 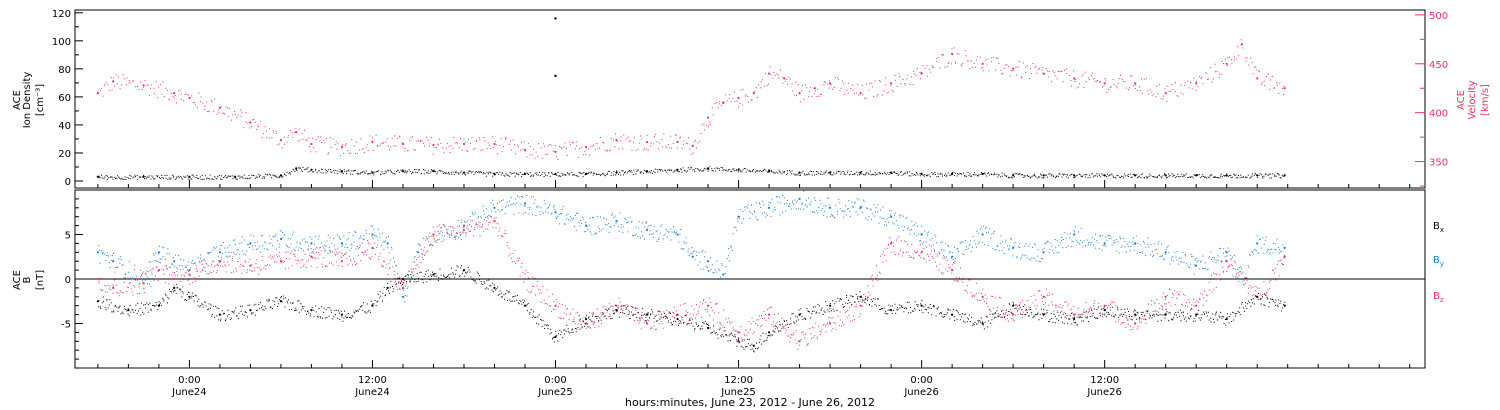 I want to click on density-point, so click(x=860, y=172).